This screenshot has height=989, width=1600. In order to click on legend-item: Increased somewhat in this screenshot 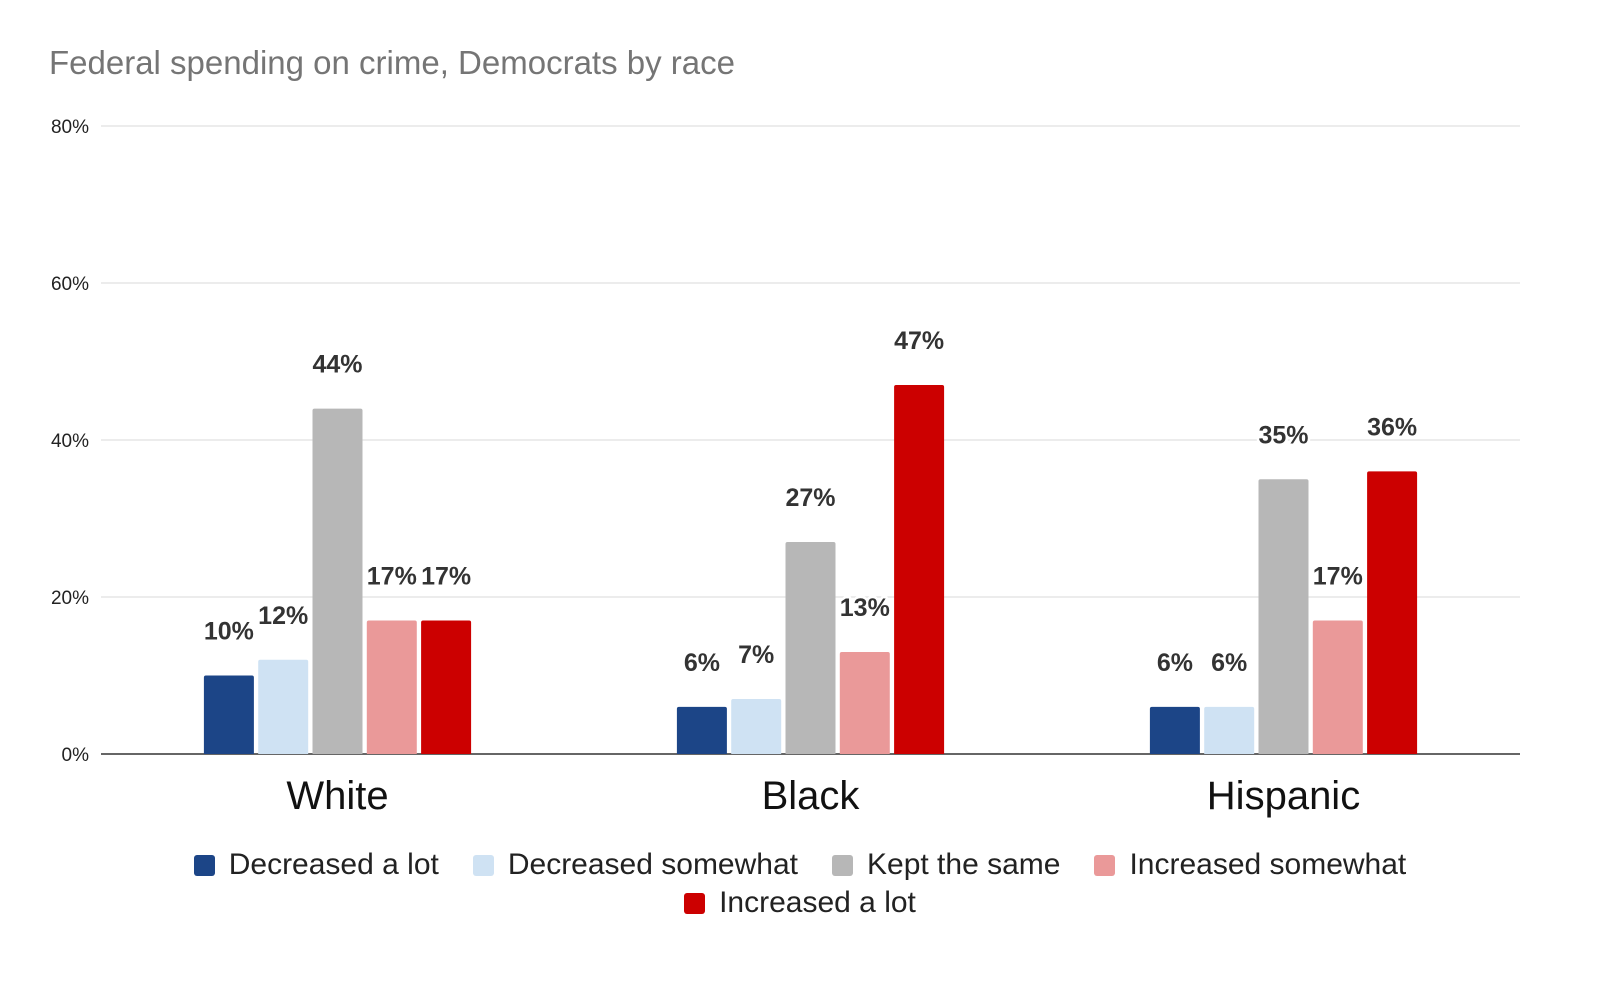, I will do `click(1250, 865)`.